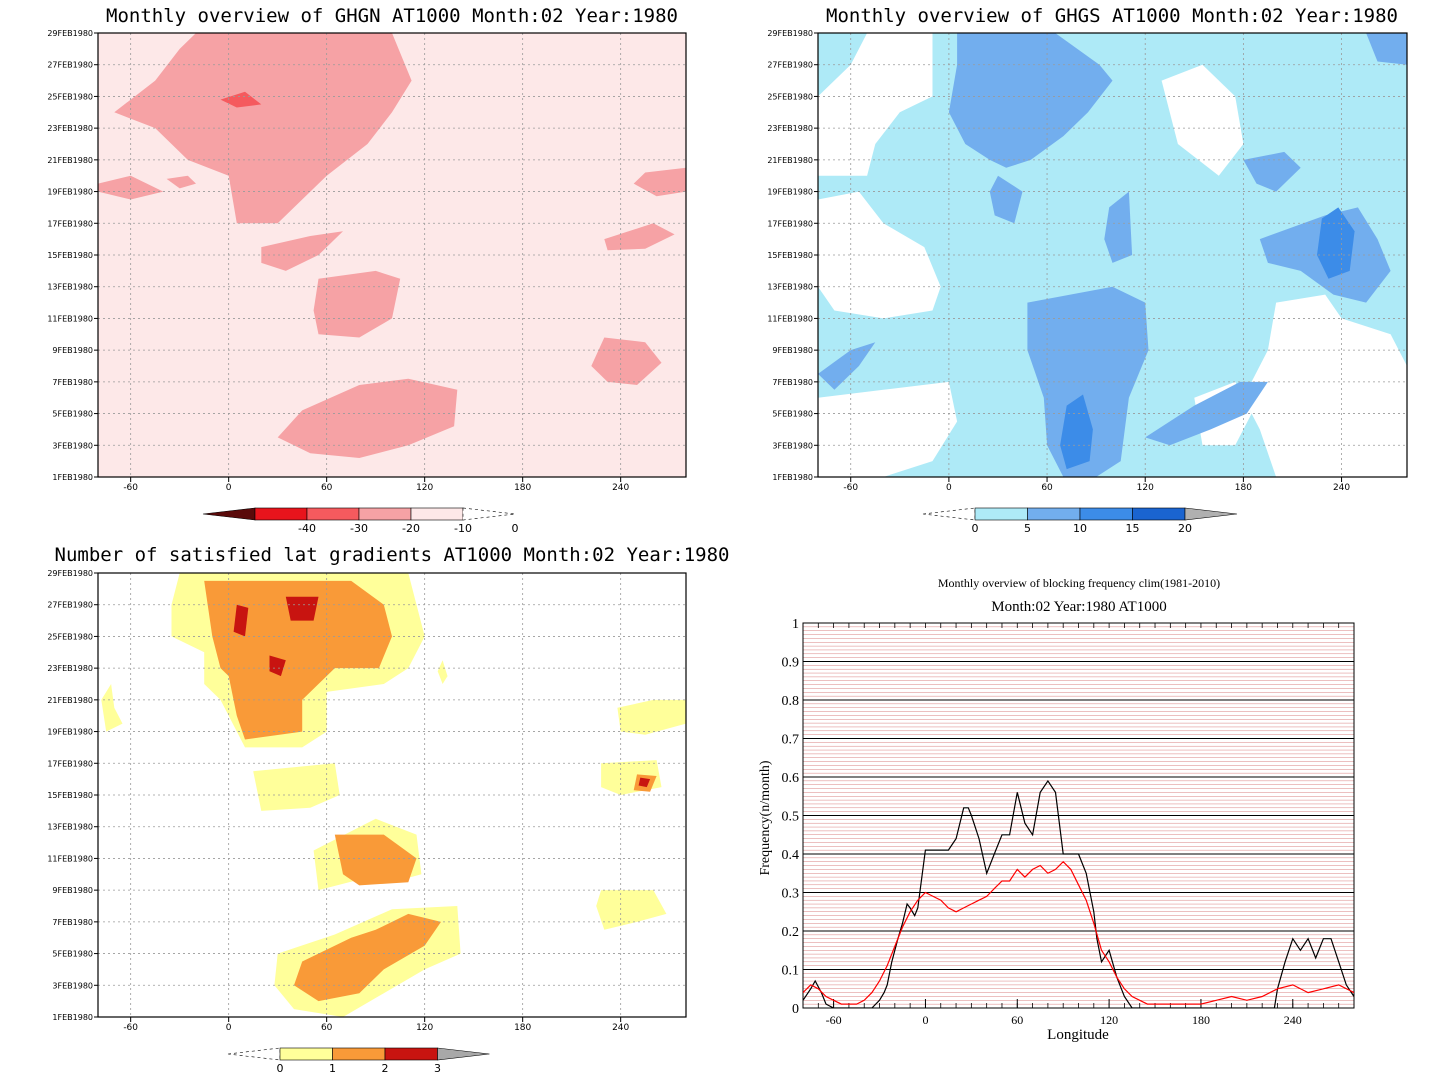 The width and height of the screenshot is (1440, 1091). What do you see at coordinates (70, 858) in the screenshot?
I see `lat-gradients-ytick-label-5: 11FEB1980` at bounding box center [70, 858].